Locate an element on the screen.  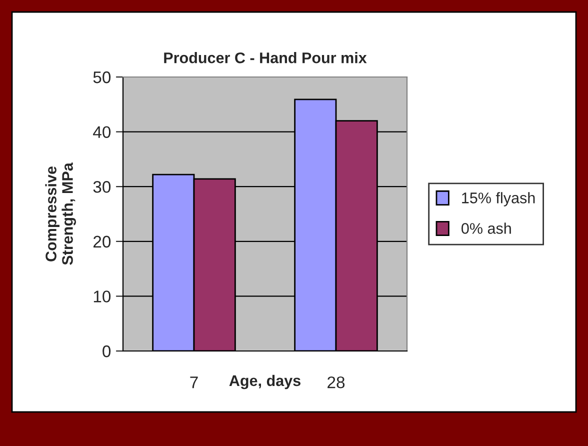
legend-label: 15% flyash is located at coordinates (498, 199).